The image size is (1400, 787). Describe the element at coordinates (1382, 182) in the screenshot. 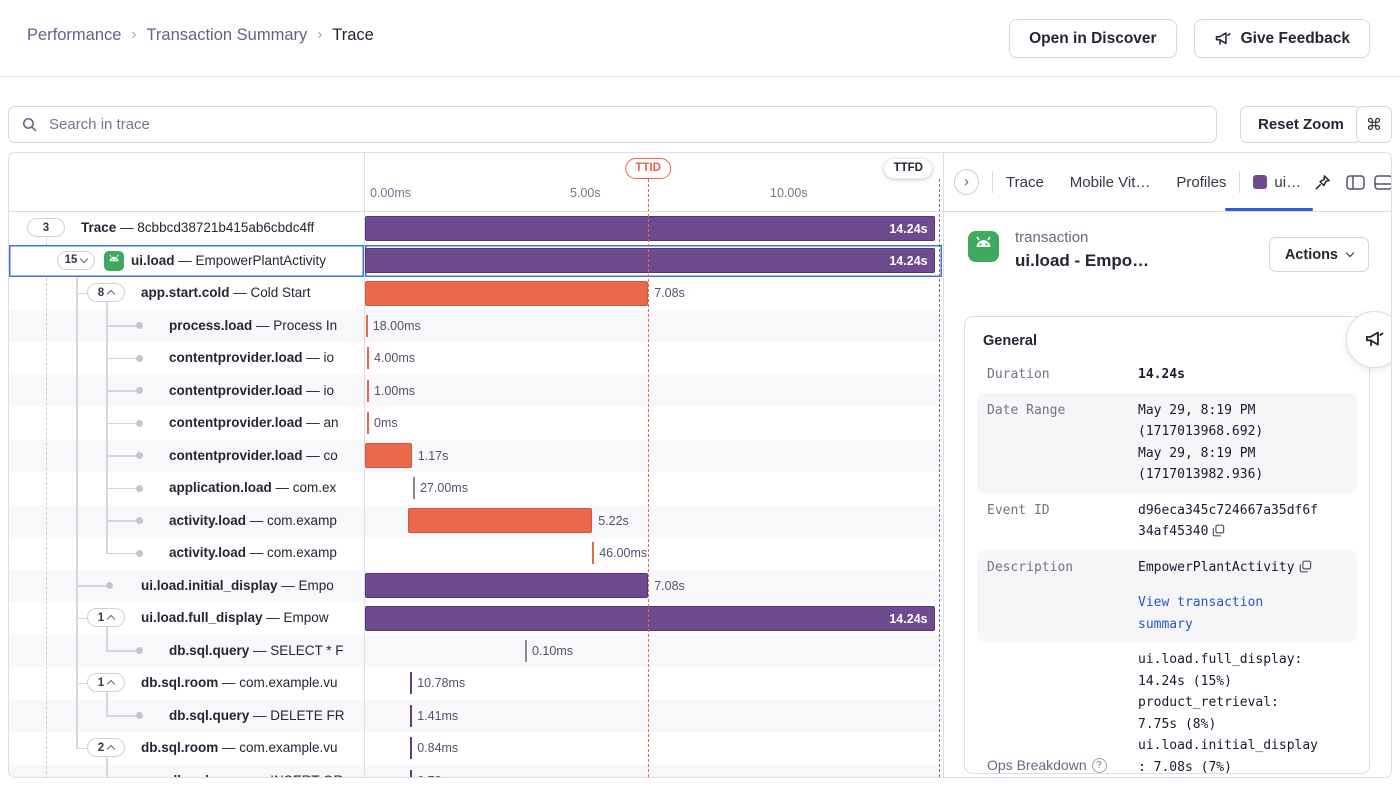

I see `dock-bottom-icon` at that location.